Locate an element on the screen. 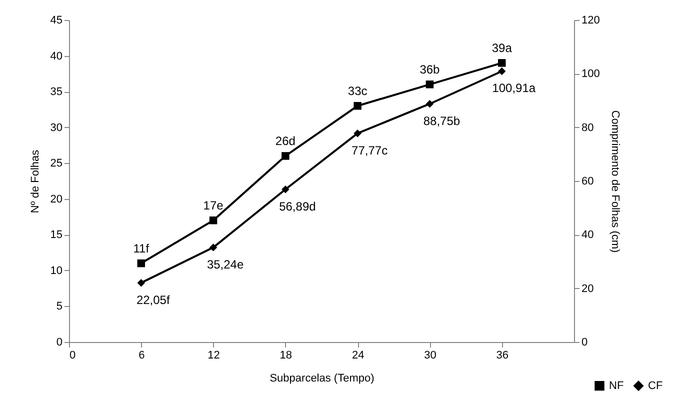 Image resolution: width=686 pixels, height=404 pixels. y-axis-title: Nº de Folhas is located at coordinates (35, 181).